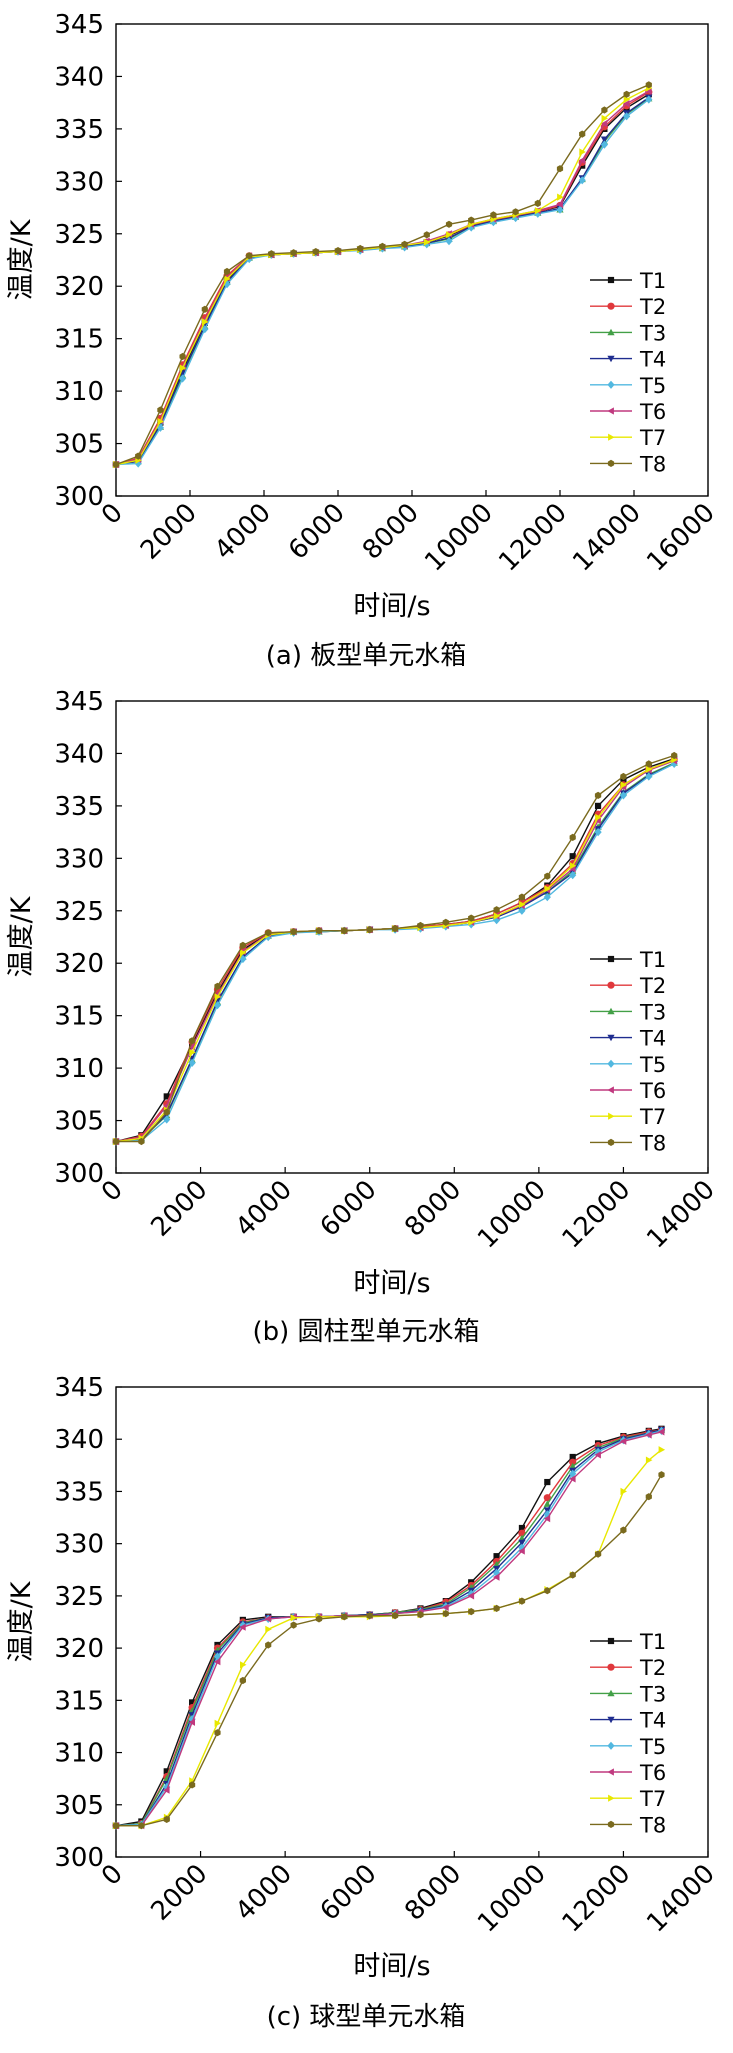 This screenshot has width=733, height=2053. I want to click on chart-b-series-t6, so click(395, 951).